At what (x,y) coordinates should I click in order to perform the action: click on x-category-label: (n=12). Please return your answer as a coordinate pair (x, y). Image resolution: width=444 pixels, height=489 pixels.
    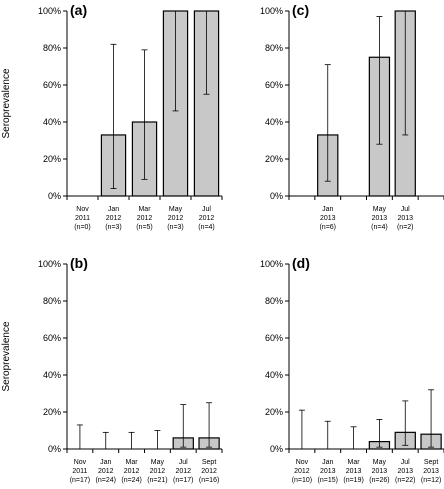
    Looking at the image, I should click on (431, 480).